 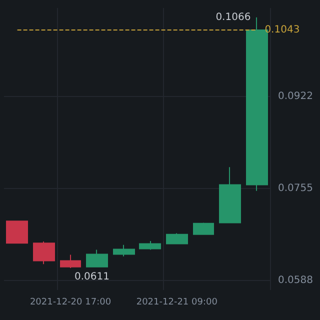 What do you see at coordinates (295, 96) in the screenshot?
I see `y-tick-label: 0.0922` at bounding box center [295, 96].